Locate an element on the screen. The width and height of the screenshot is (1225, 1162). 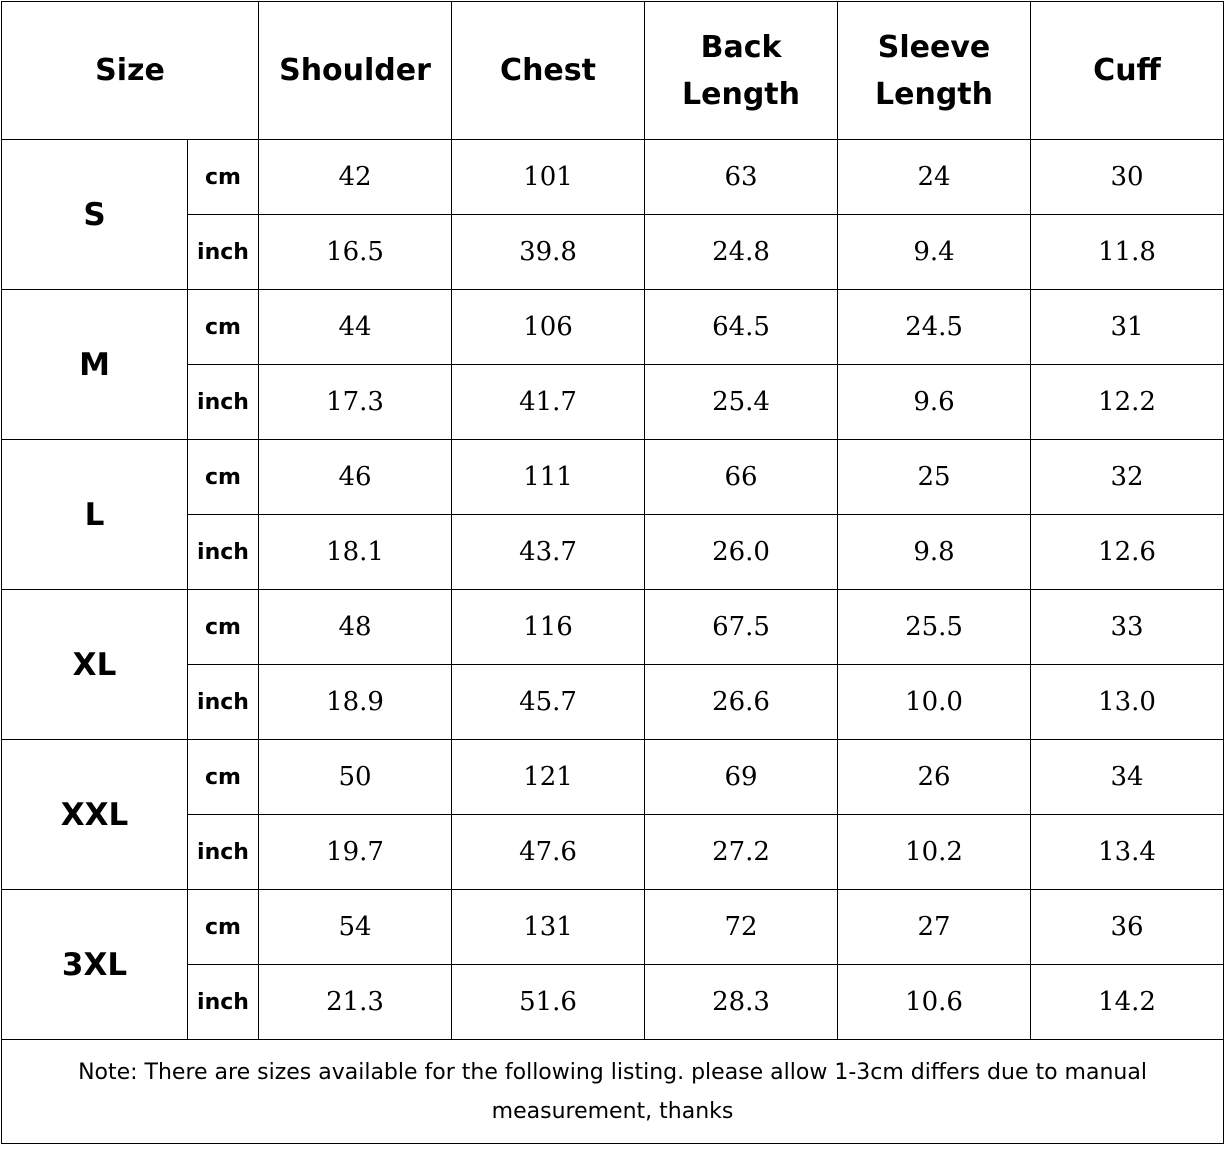
row-xl-inch: inch 18.9 45.7 26.6 10.0 13.0 is located at coordinates (613, 702).